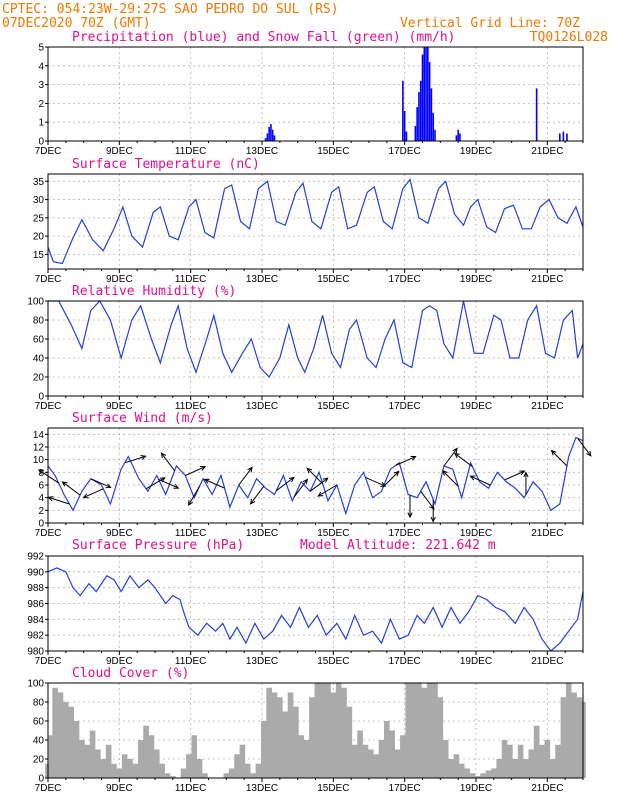 This screenshot has height=800, width=618. I want to click on pressure-ytick-label: 984, so click(35, 620).